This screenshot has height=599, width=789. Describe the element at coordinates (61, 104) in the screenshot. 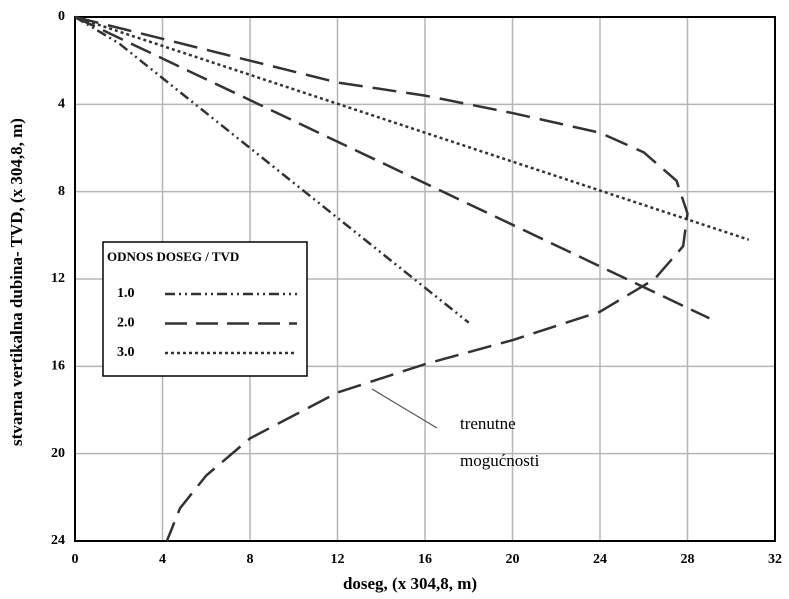

I see `y-tick-label: 4` at that location.